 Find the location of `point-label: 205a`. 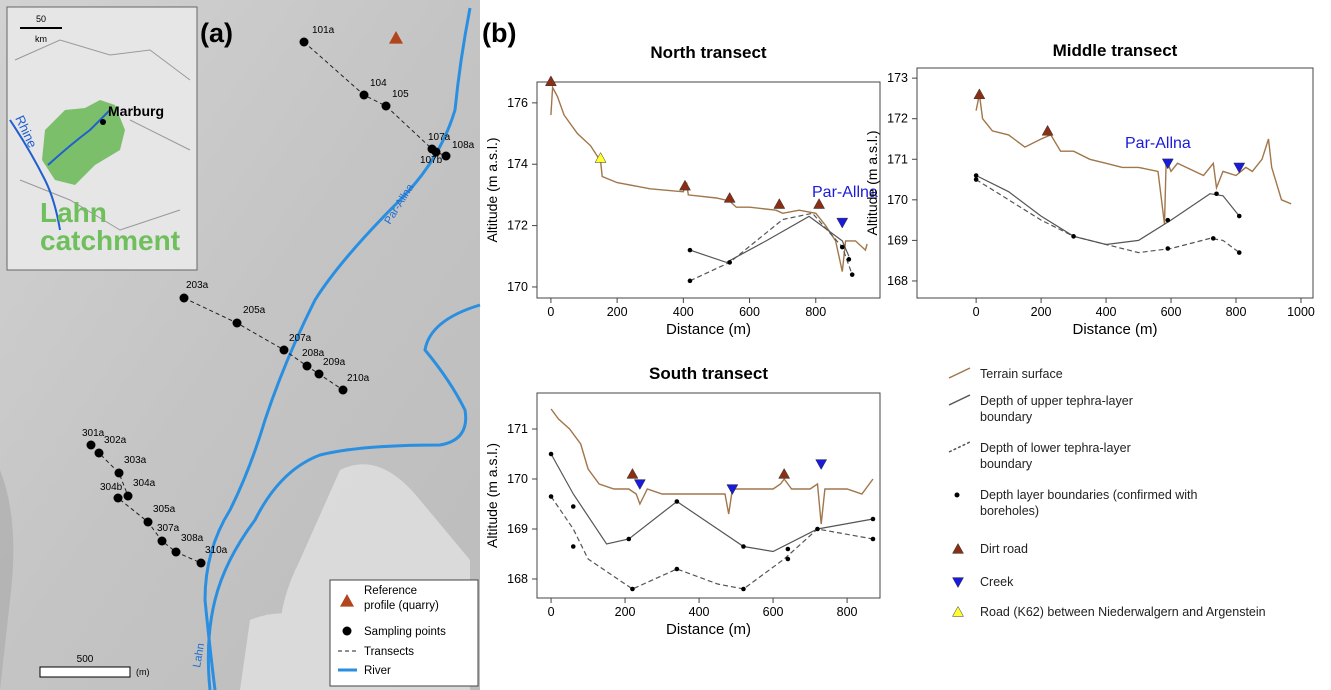

point-label: 205a is located at coordinates (254, 310).